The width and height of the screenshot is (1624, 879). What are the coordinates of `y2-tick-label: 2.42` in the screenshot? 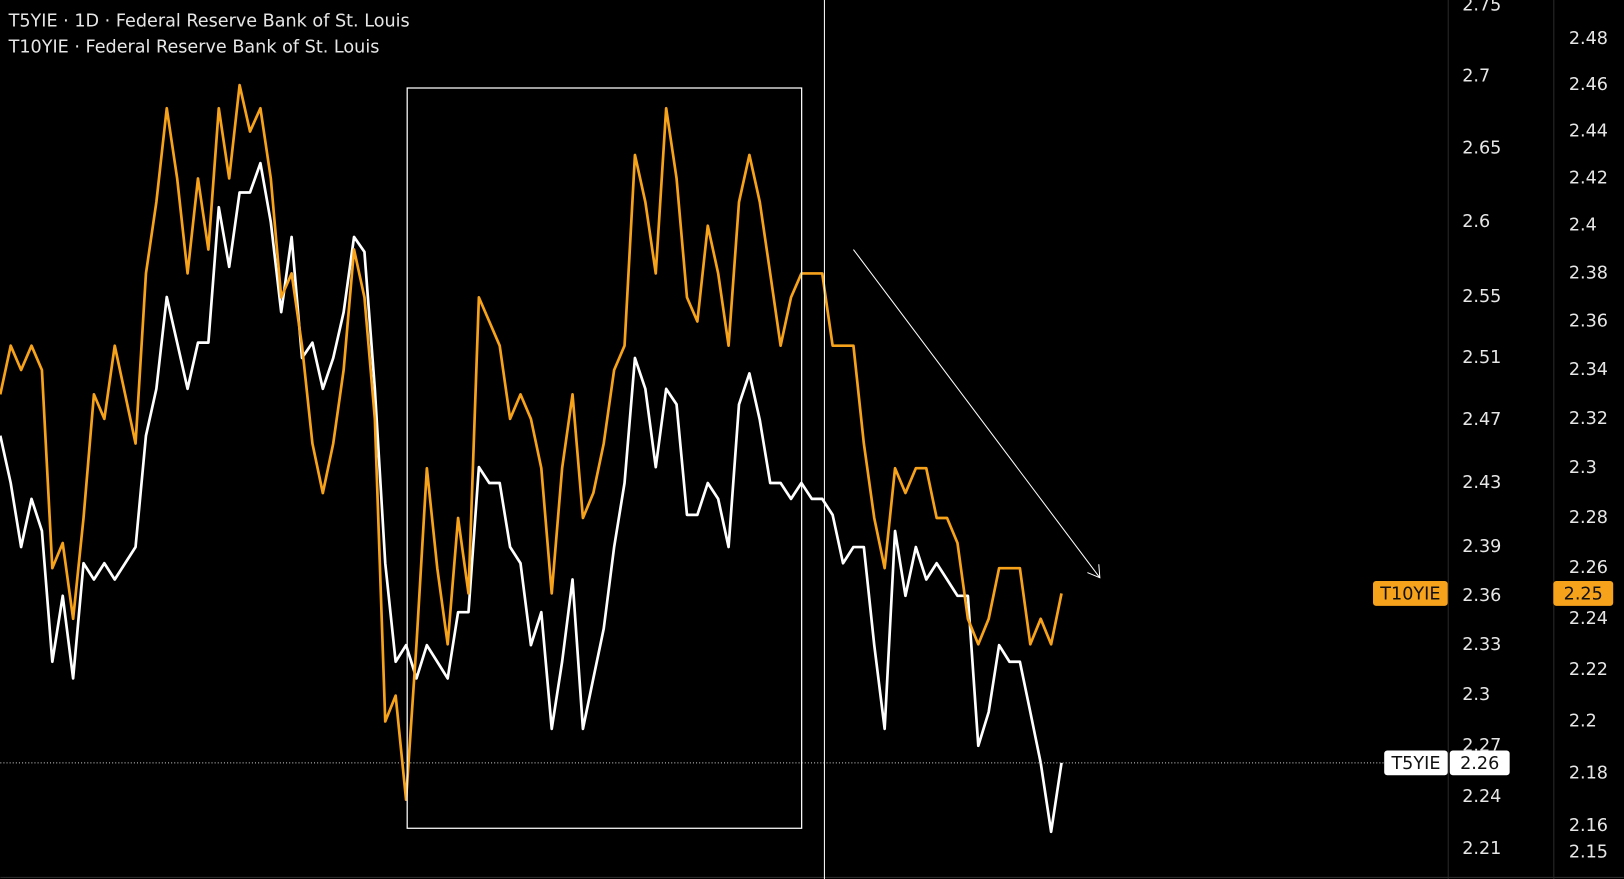 It's located at (1588, 178).